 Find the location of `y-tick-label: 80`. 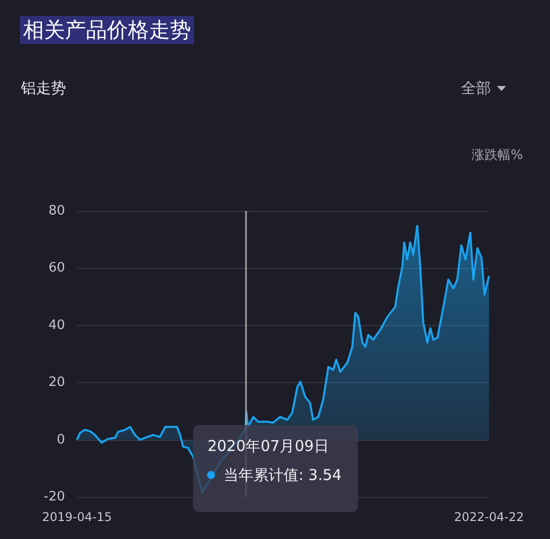

y-tick-label: 80 is located at coordinates (56, 211).